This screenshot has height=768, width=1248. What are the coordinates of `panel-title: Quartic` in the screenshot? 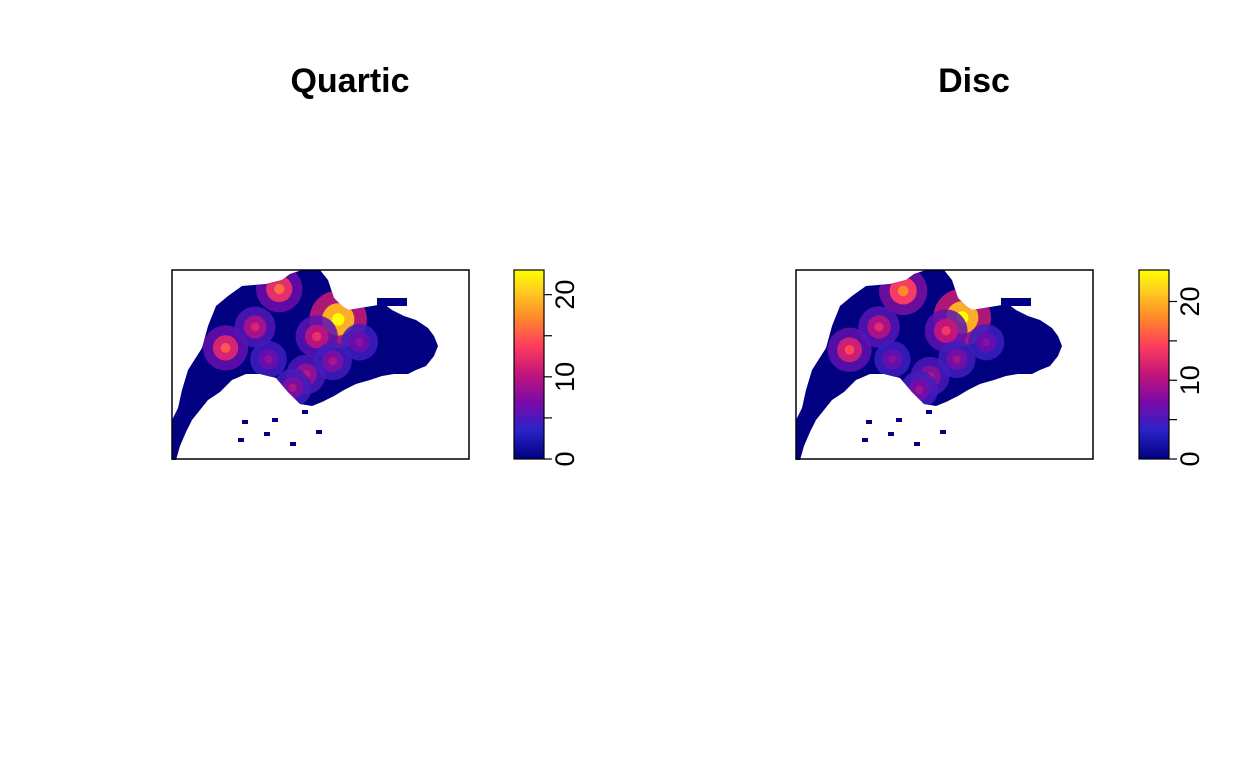 It's located at (349, 81).